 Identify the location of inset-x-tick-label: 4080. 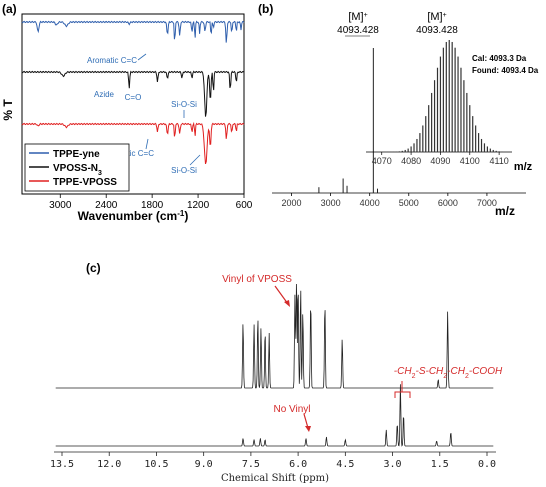
(411, 161).